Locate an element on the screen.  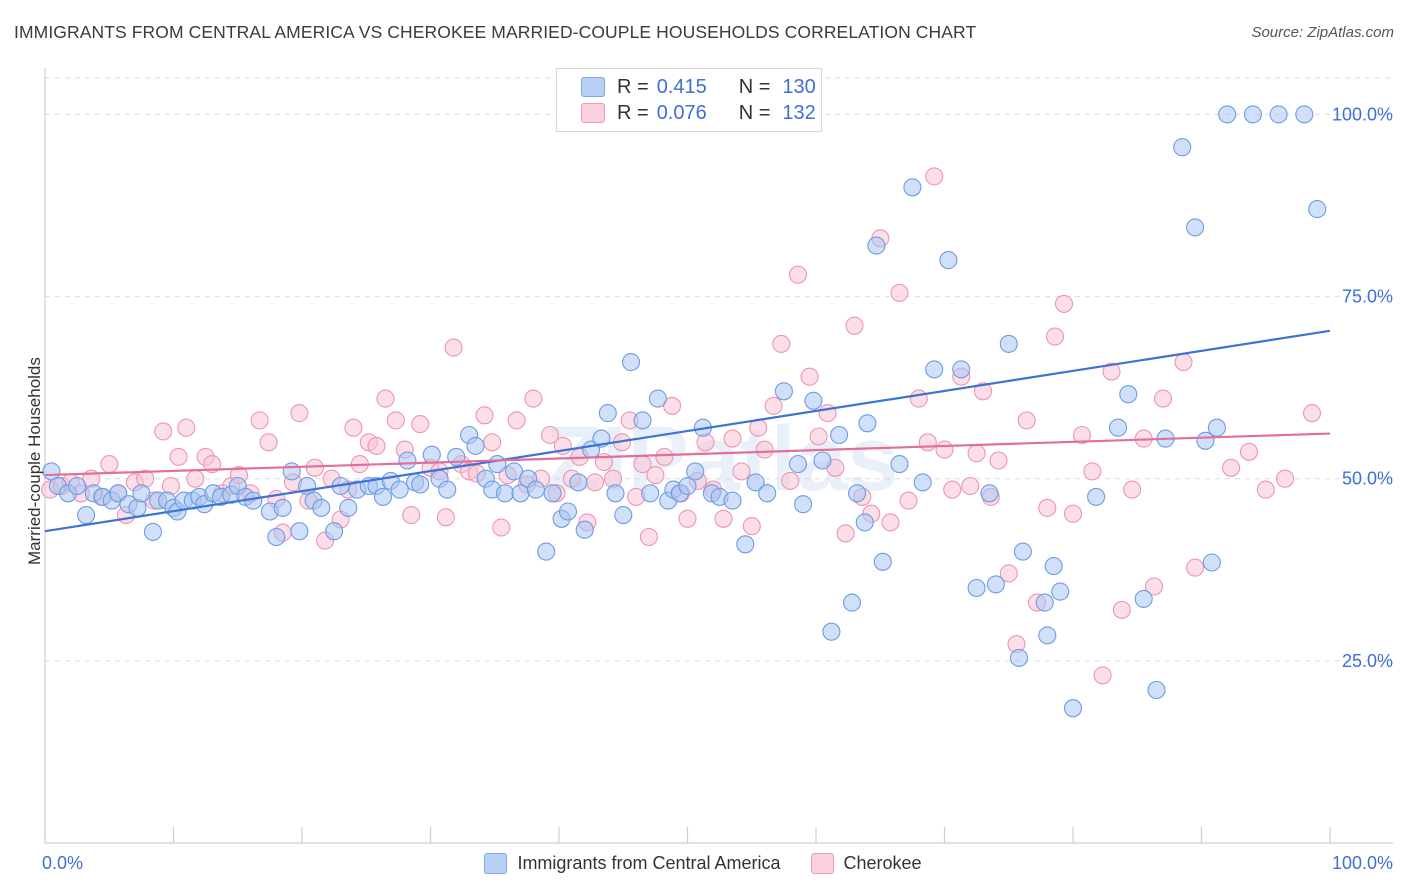
n-label: N = is located at coordinates (754, 112).